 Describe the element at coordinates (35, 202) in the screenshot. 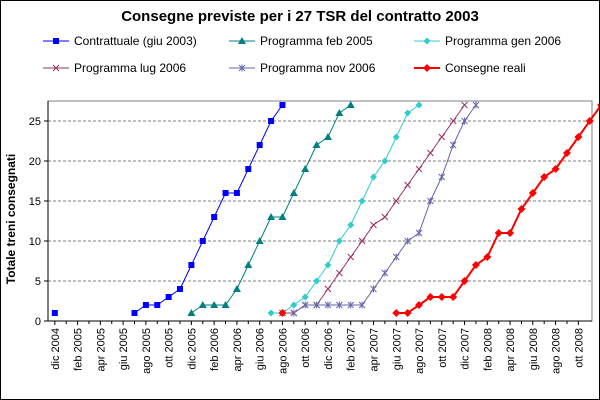

I see `y-tick-label: 15` at that location.